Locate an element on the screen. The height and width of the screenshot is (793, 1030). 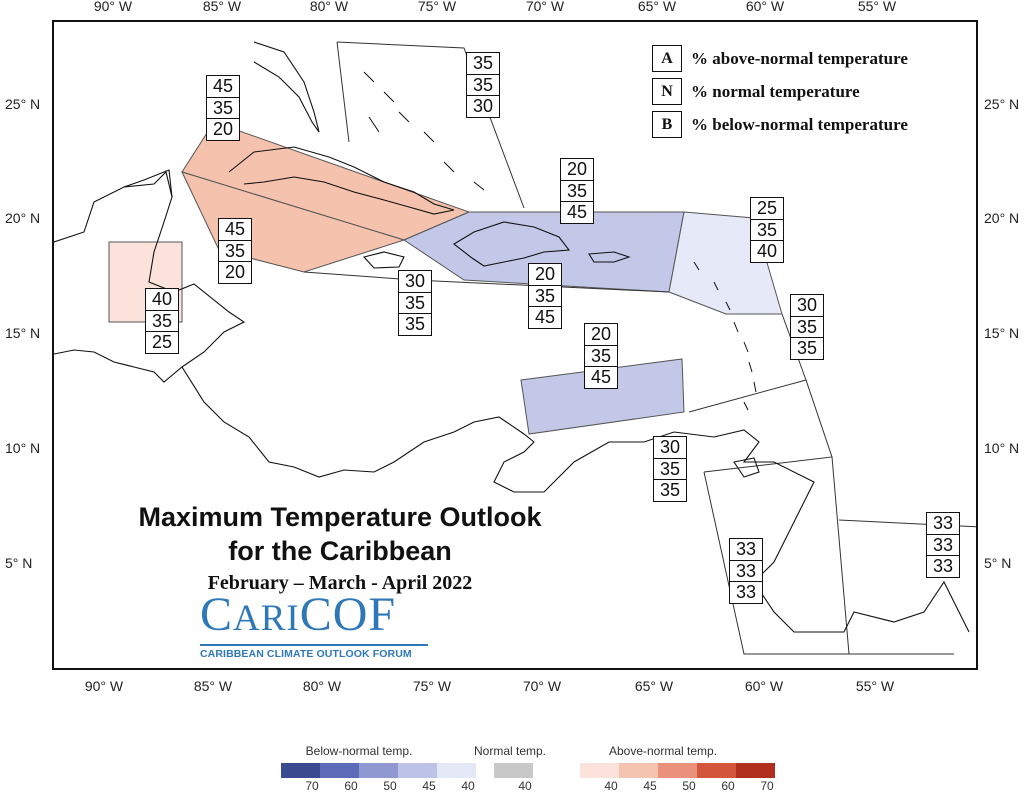
lon-label-top: 85° W is located at coordinates (222, 7).